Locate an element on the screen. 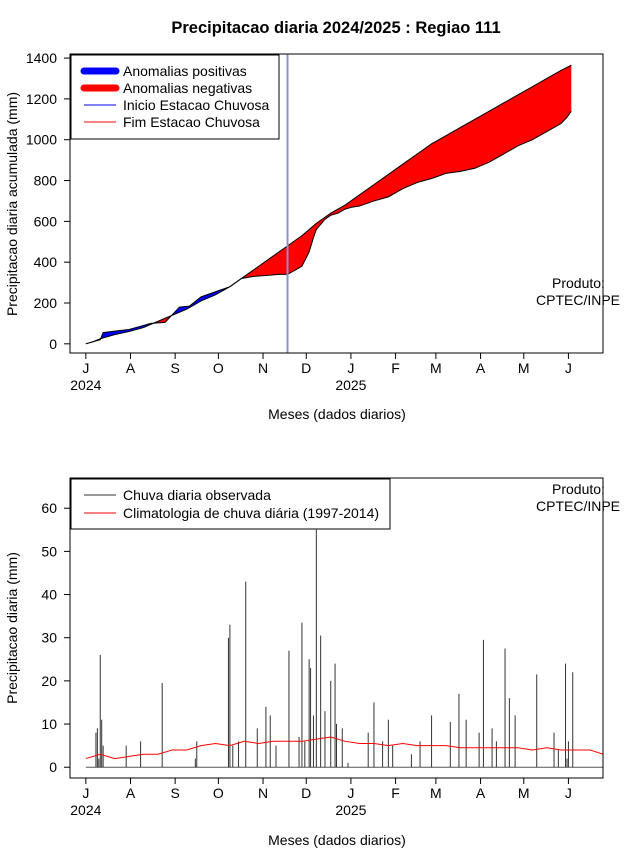  bottom-legend-box is located at coordinates (230, 504).